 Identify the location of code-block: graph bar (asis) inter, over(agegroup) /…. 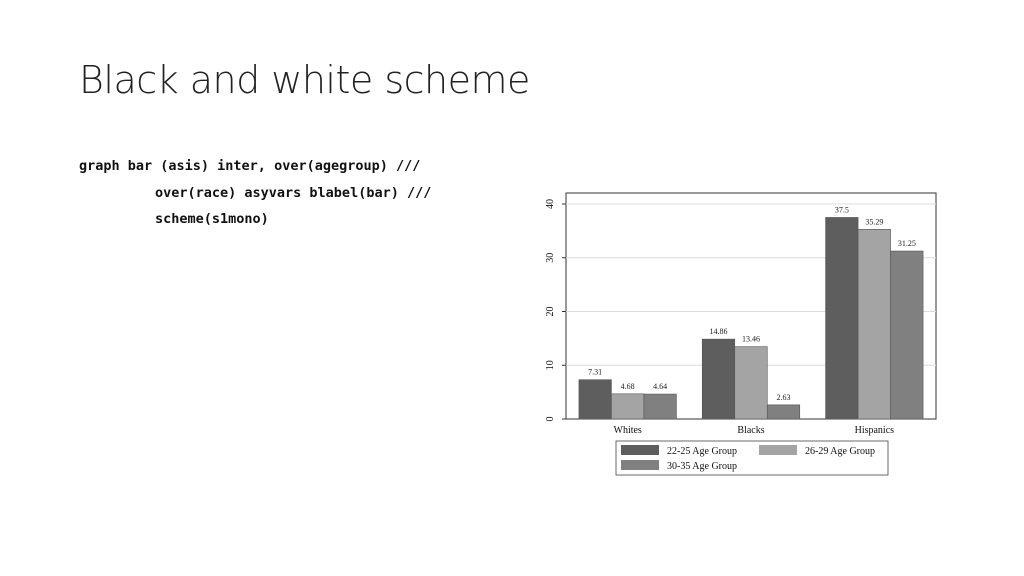
(255, 193).